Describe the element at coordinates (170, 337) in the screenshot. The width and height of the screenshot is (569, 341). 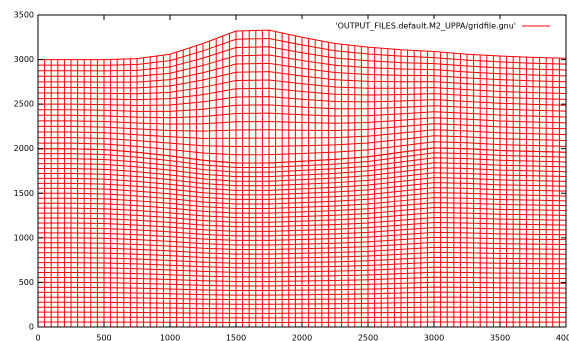
I see `x-tick-label: 1000` at that location.